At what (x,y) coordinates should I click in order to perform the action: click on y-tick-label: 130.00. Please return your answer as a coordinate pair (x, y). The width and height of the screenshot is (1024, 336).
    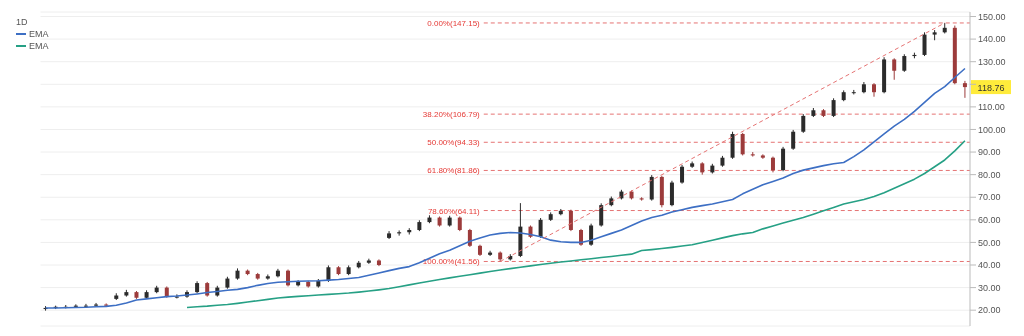
    Looking at the image, I should click on (992, 61).